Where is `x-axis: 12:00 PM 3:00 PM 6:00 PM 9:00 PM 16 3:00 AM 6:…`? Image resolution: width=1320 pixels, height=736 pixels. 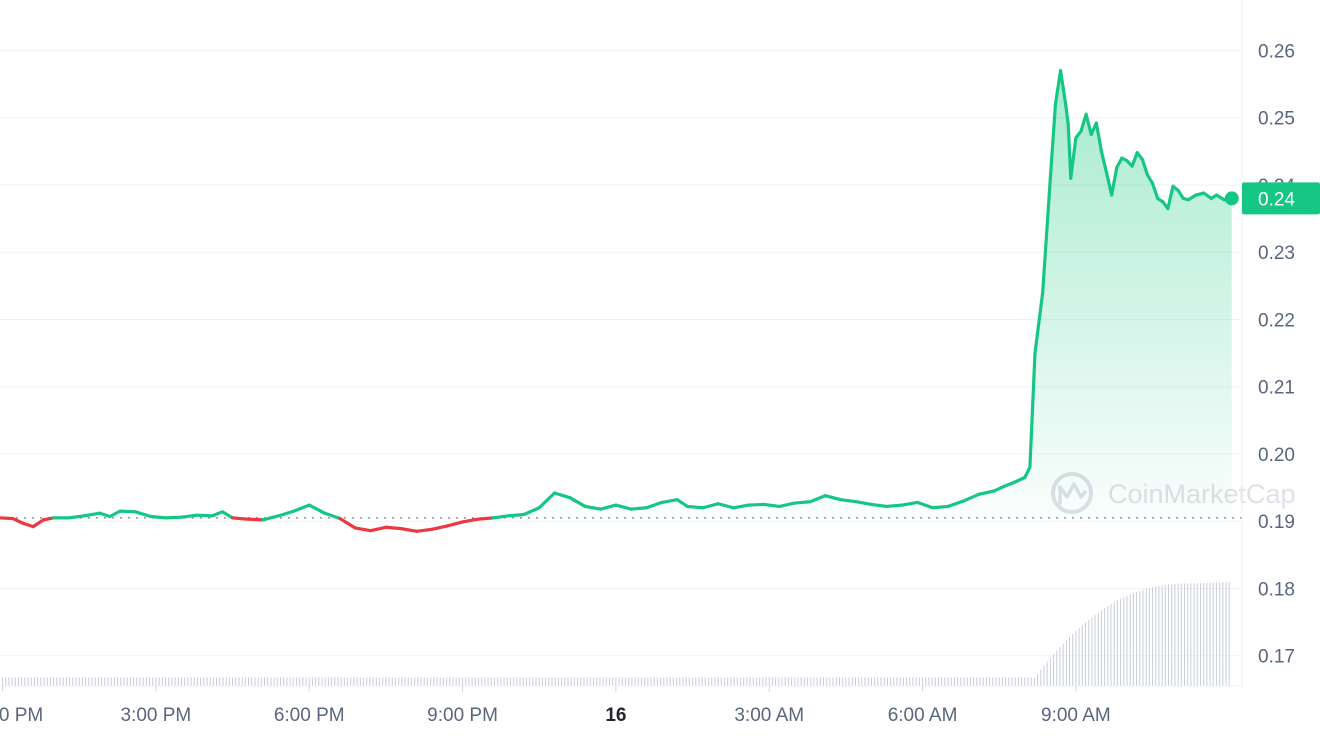
x-axis: 12:00 PM 3:00 PM 6:00 PM 9:00 PM 16 3:00 AM 6:… is located at coordinates (621, 705).